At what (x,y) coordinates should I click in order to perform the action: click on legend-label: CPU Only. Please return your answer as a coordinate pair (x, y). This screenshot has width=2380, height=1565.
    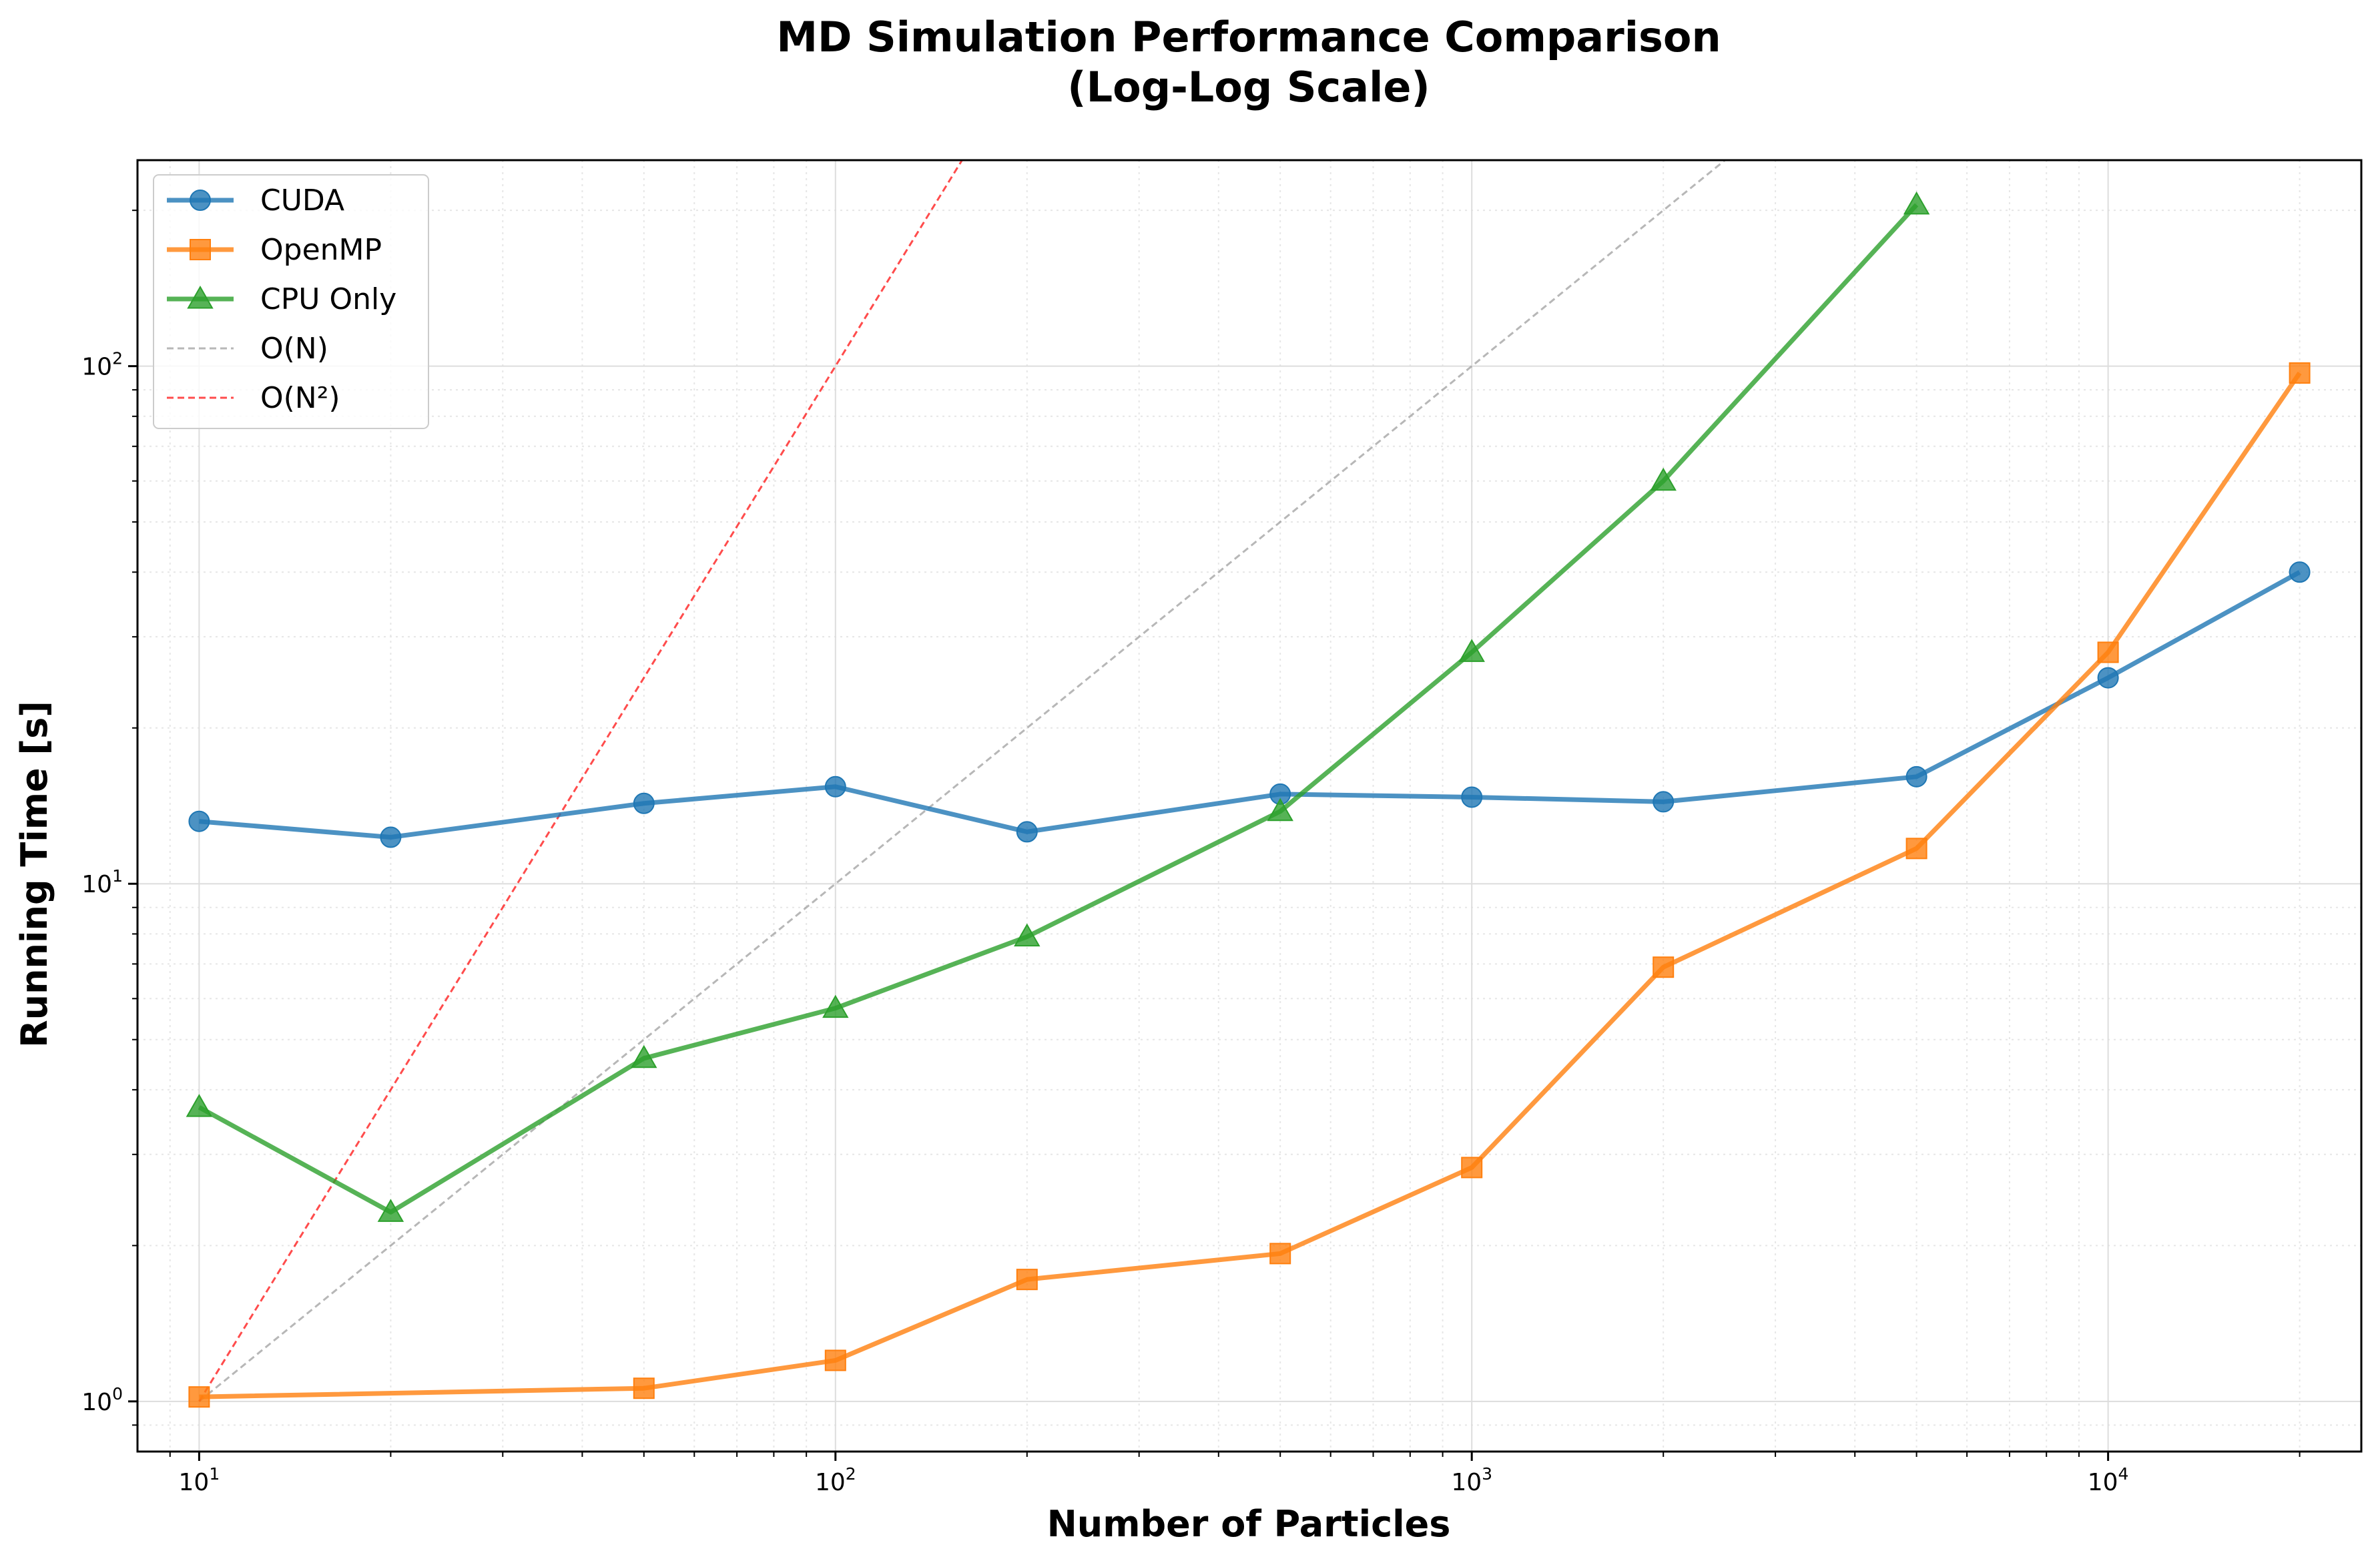
    Looking at the image, I should click on (328, 299).